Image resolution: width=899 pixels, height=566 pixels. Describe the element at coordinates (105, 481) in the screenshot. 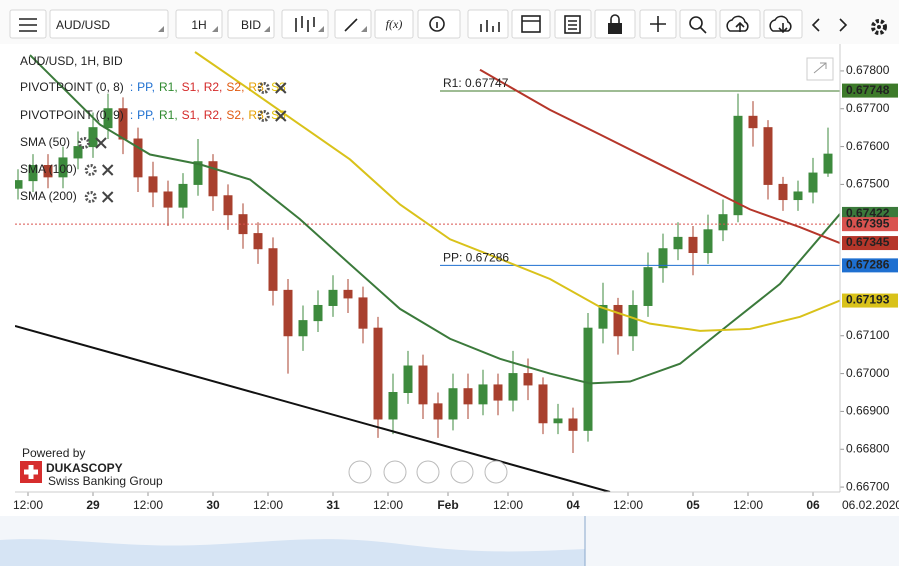

I see `brand-tagline: Swiss Banking Group` at that location.